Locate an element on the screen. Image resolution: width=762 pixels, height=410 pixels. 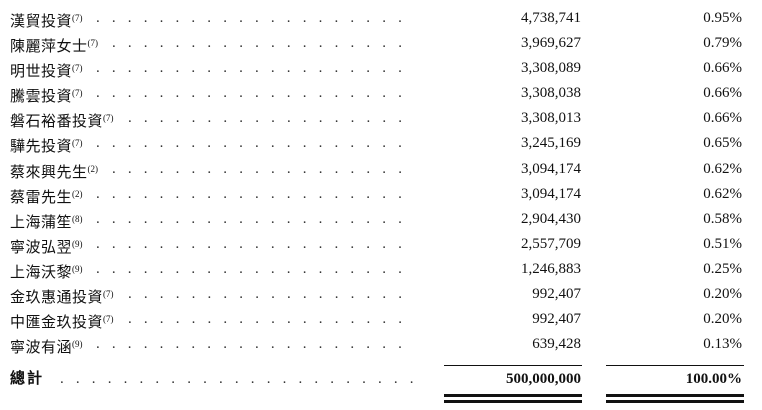
footnote-marker: (2) is located at coordinates (77, 193).